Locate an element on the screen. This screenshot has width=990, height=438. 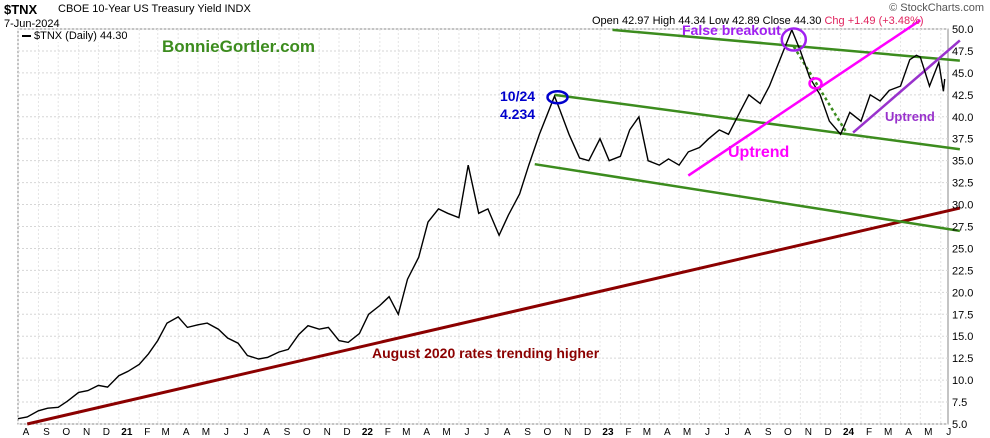
ticker-symbol: $TNX is located at coordinates (21, 9).